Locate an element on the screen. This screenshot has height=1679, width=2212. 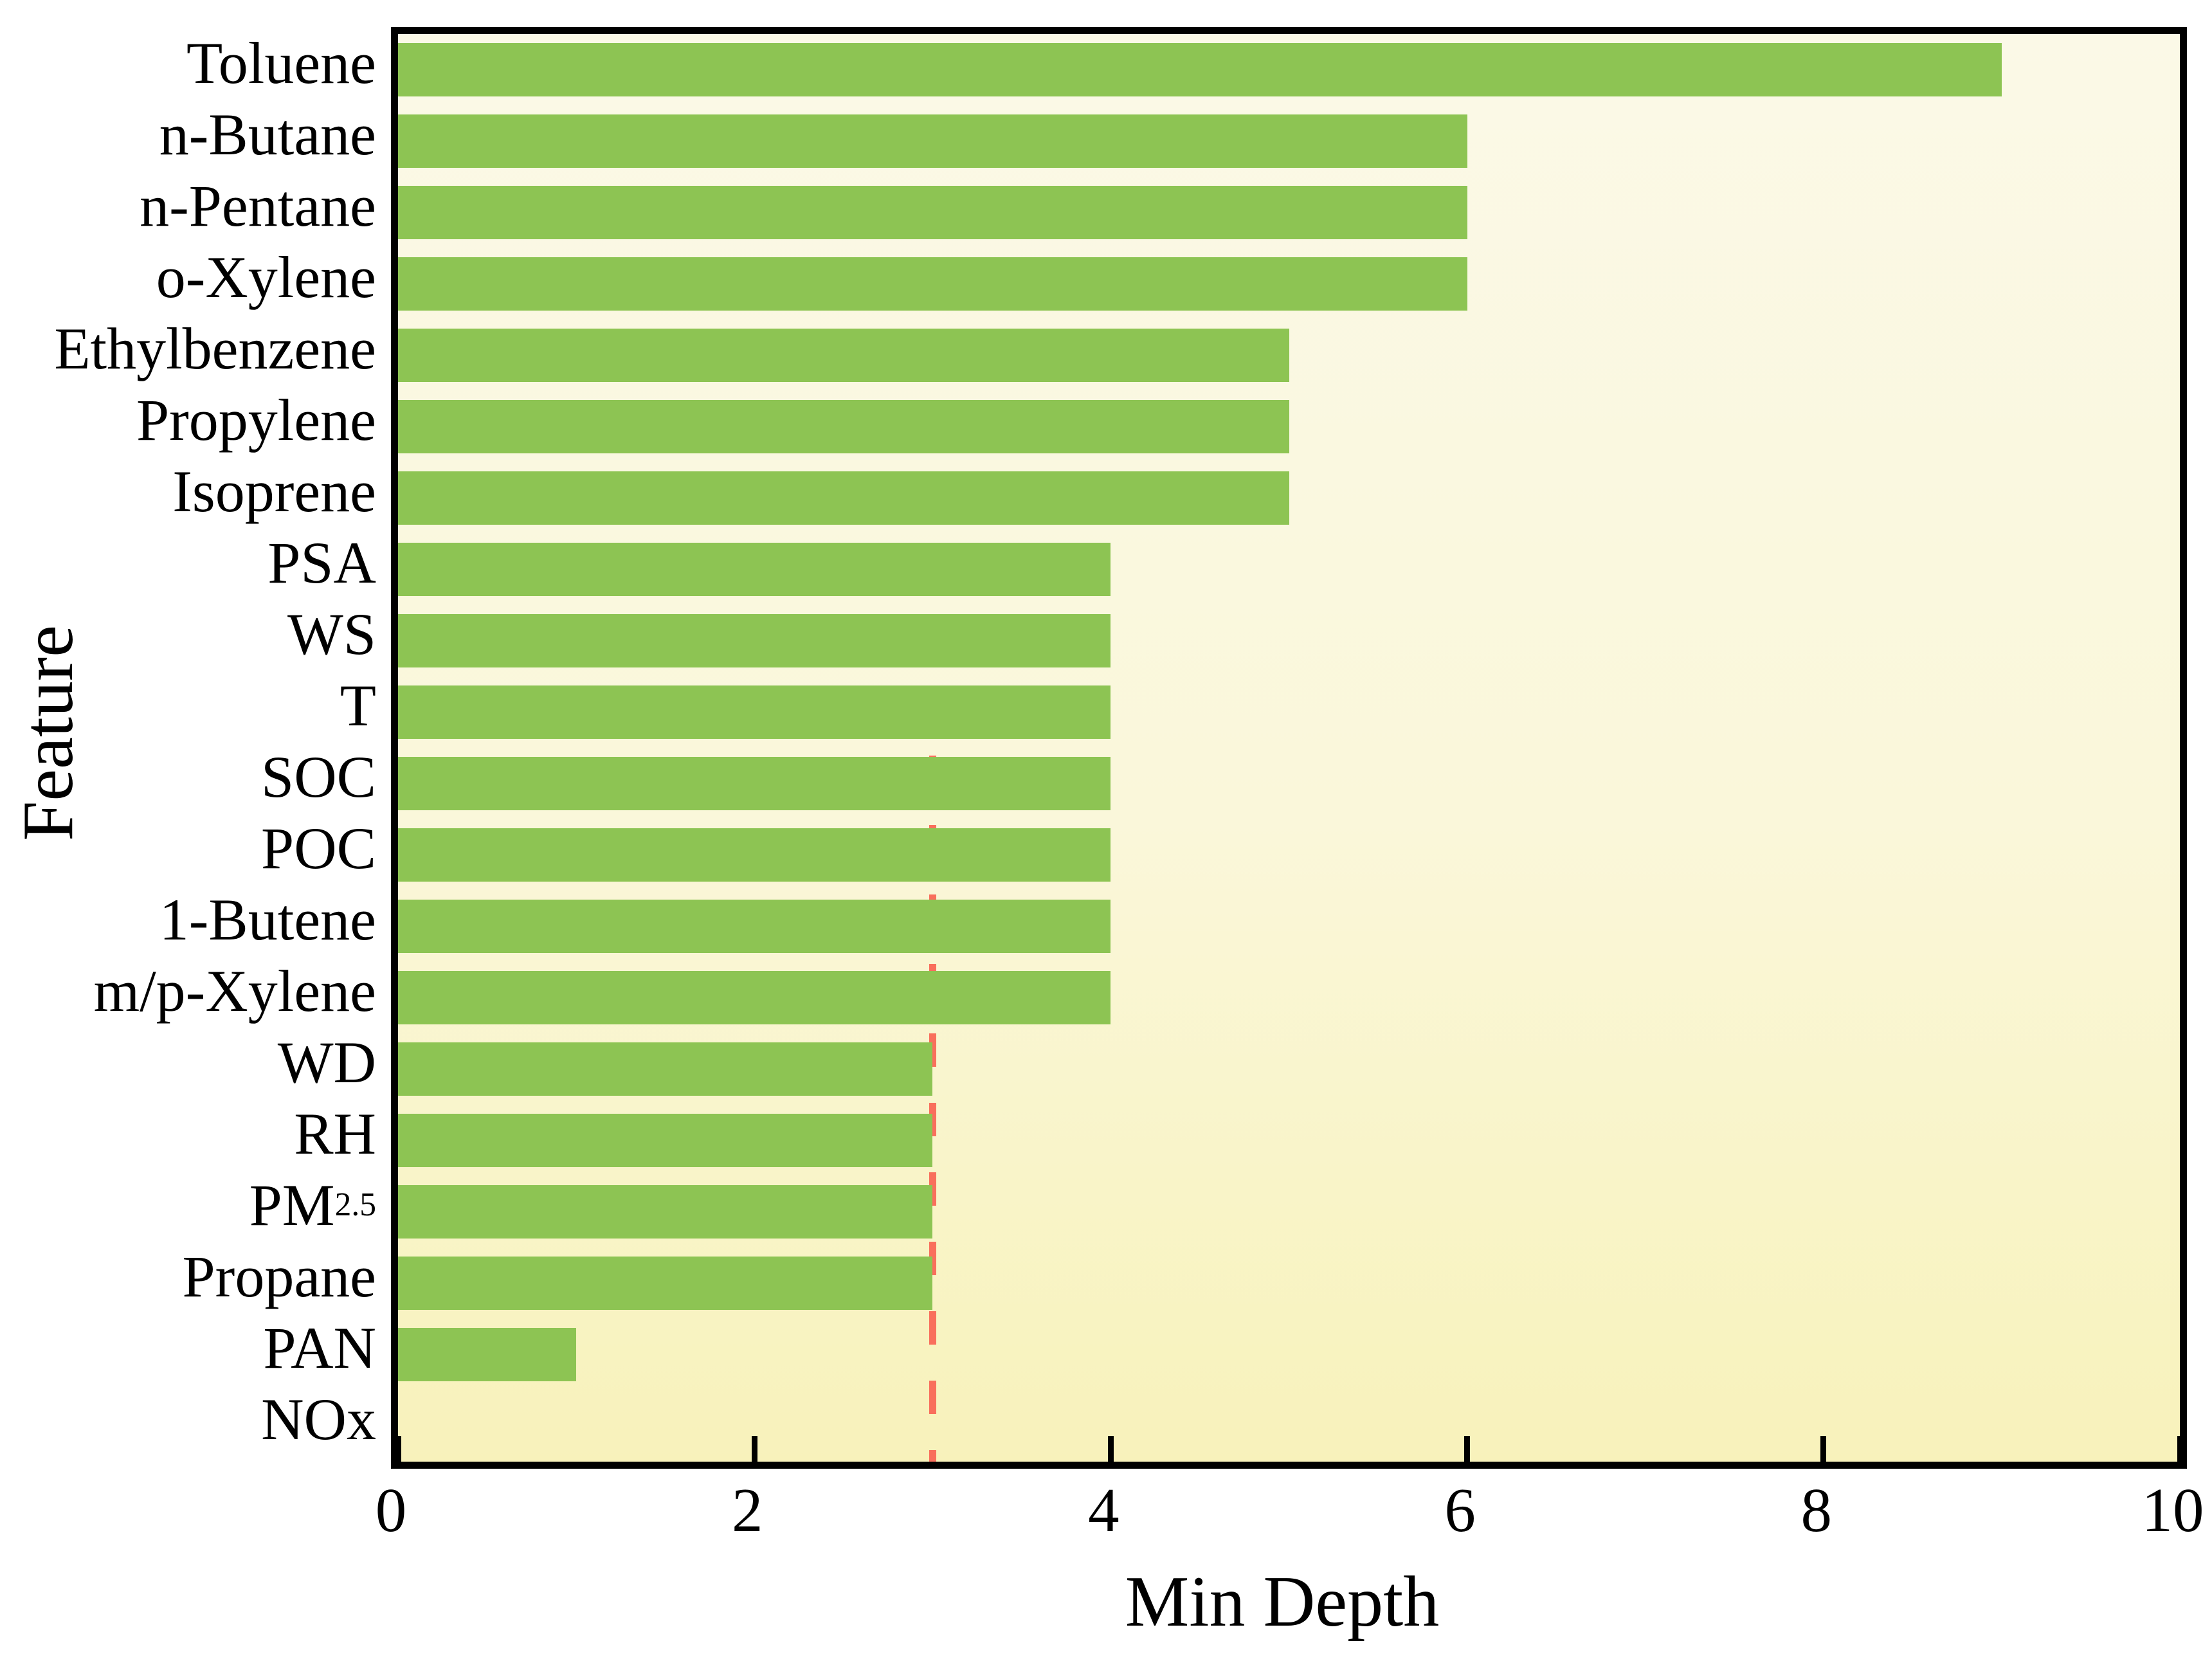
bar-ws is located at coordinates (754, 640).